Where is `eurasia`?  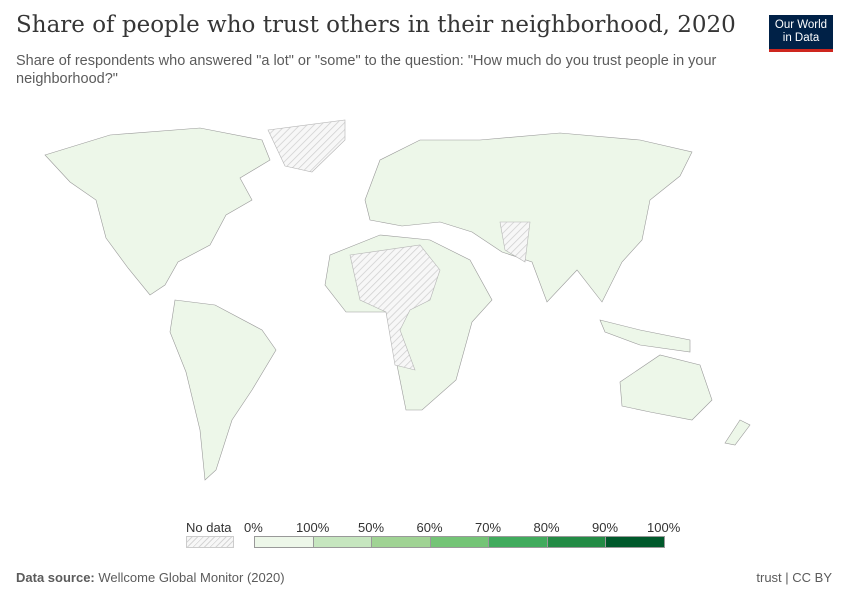 eurasia is located at coordinates (528, 217).